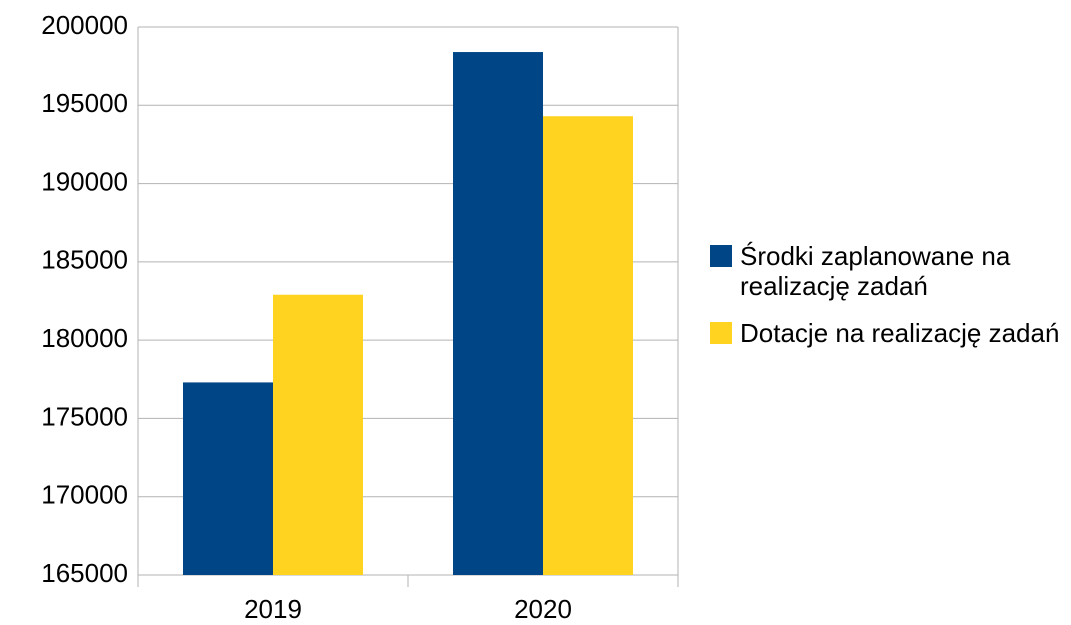  Describe the element at coordinates (84, 103) in the screenshot. I see `y-tick-label: 195000` at that location.